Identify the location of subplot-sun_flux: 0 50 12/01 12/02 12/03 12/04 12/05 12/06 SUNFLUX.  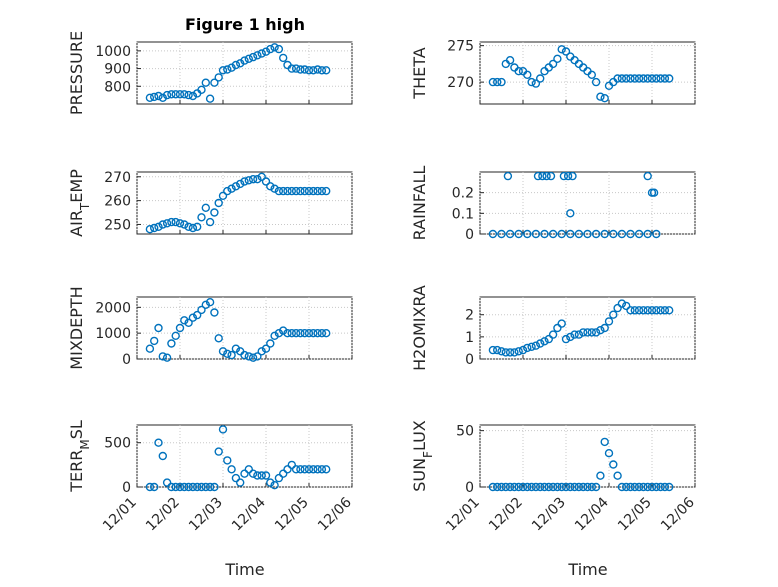
(554, 477).